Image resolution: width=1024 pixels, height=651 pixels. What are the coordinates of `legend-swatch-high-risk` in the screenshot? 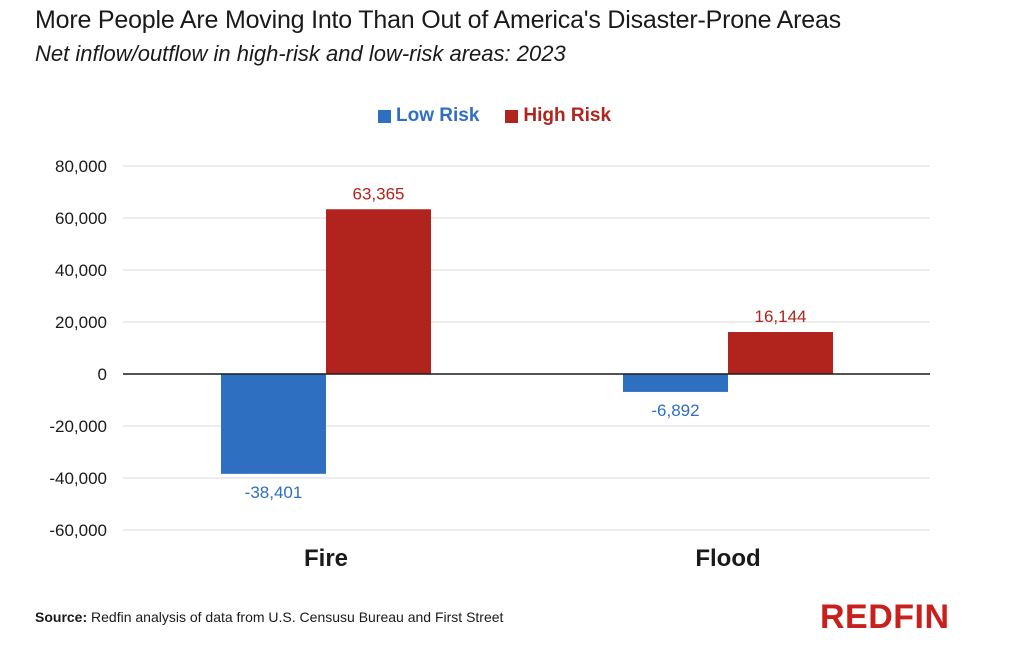 It's located at (512, 116).